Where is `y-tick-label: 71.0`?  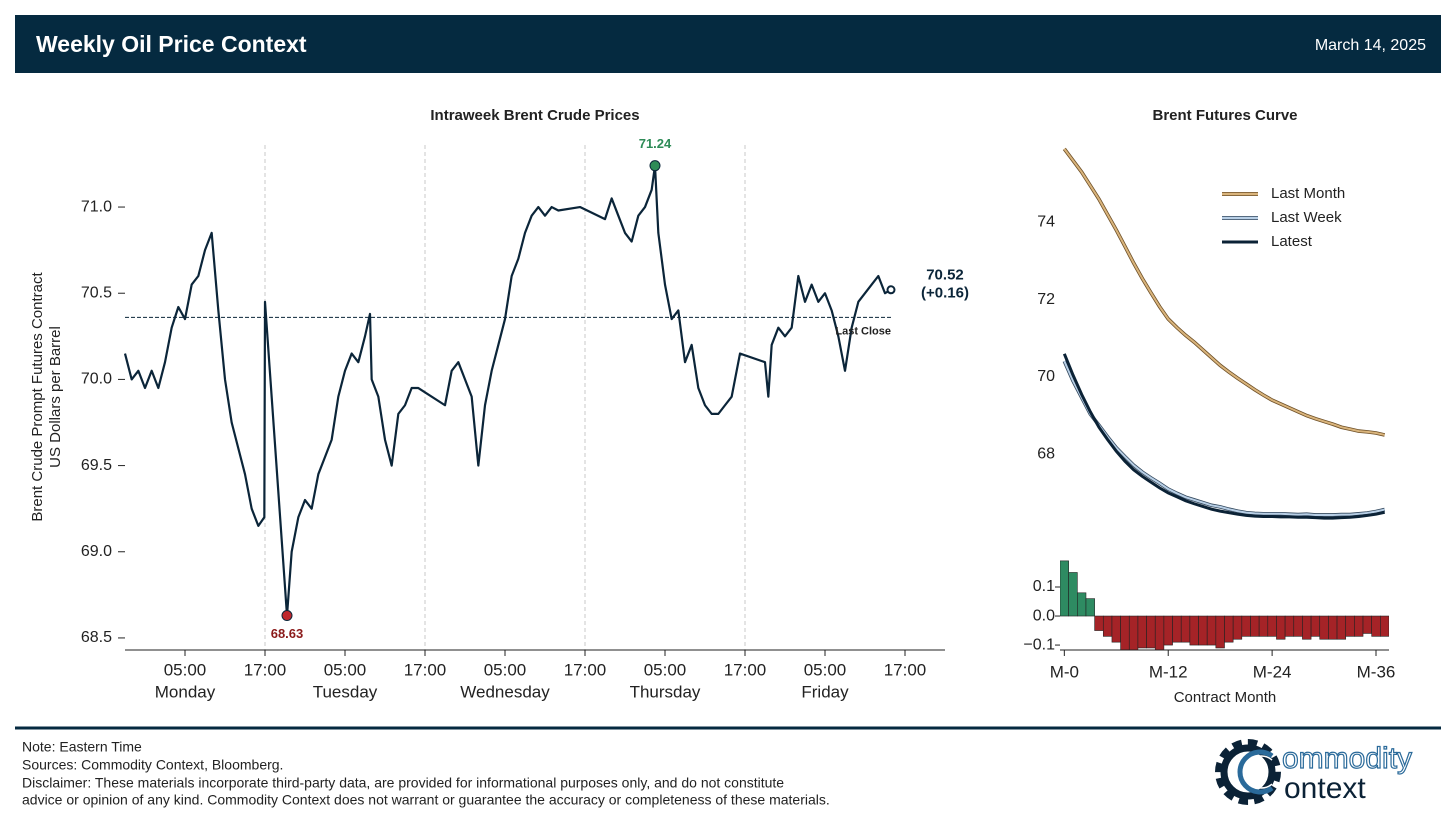 y-tick-label: 71.0 is located at coordinates (96, 206).